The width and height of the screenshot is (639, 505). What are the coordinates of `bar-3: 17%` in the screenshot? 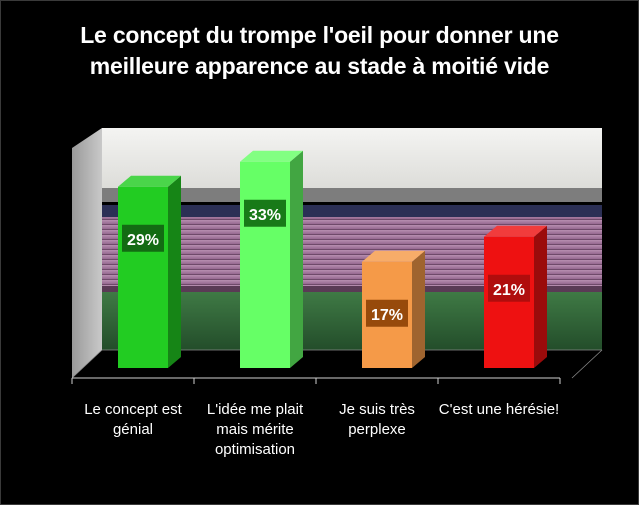 It's located at (393, 309).